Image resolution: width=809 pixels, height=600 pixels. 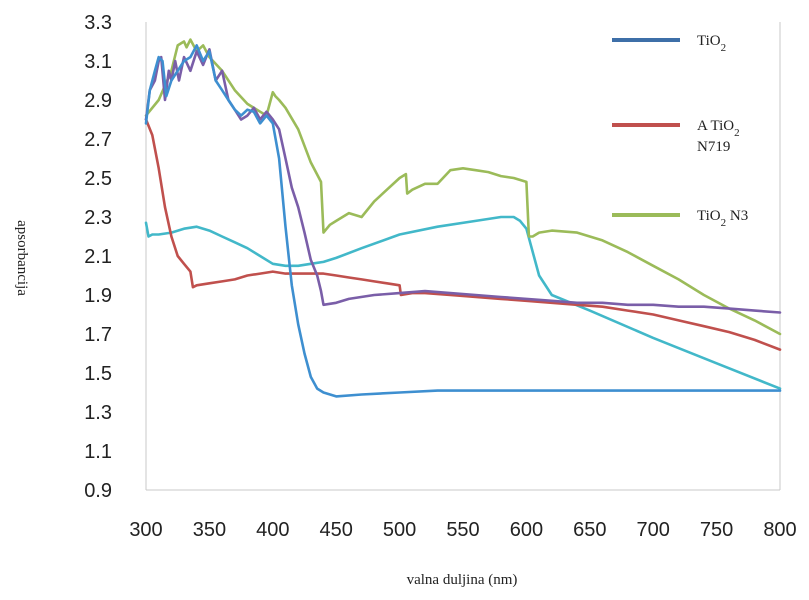 I want to click on y-tick-label: 1.9, so click(x=98, y=296).